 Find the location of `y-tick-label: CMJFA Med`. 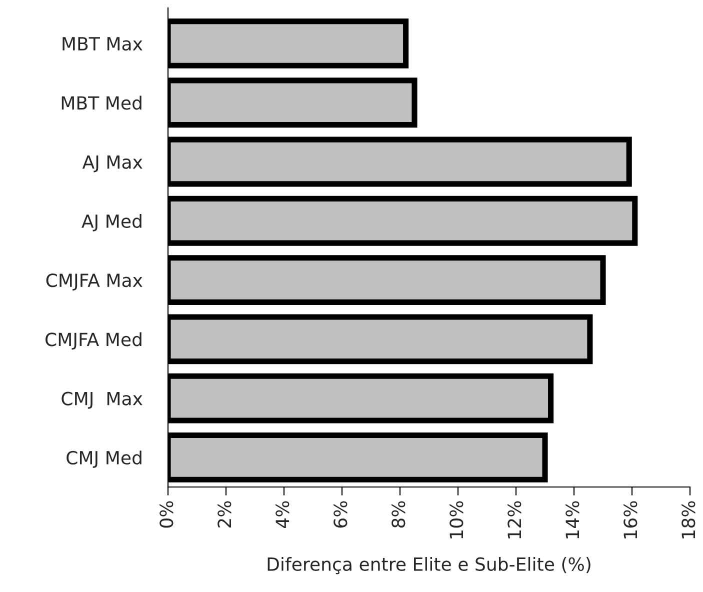

y-tick-label: CMJFA Med is located at coordinates (94, 341).